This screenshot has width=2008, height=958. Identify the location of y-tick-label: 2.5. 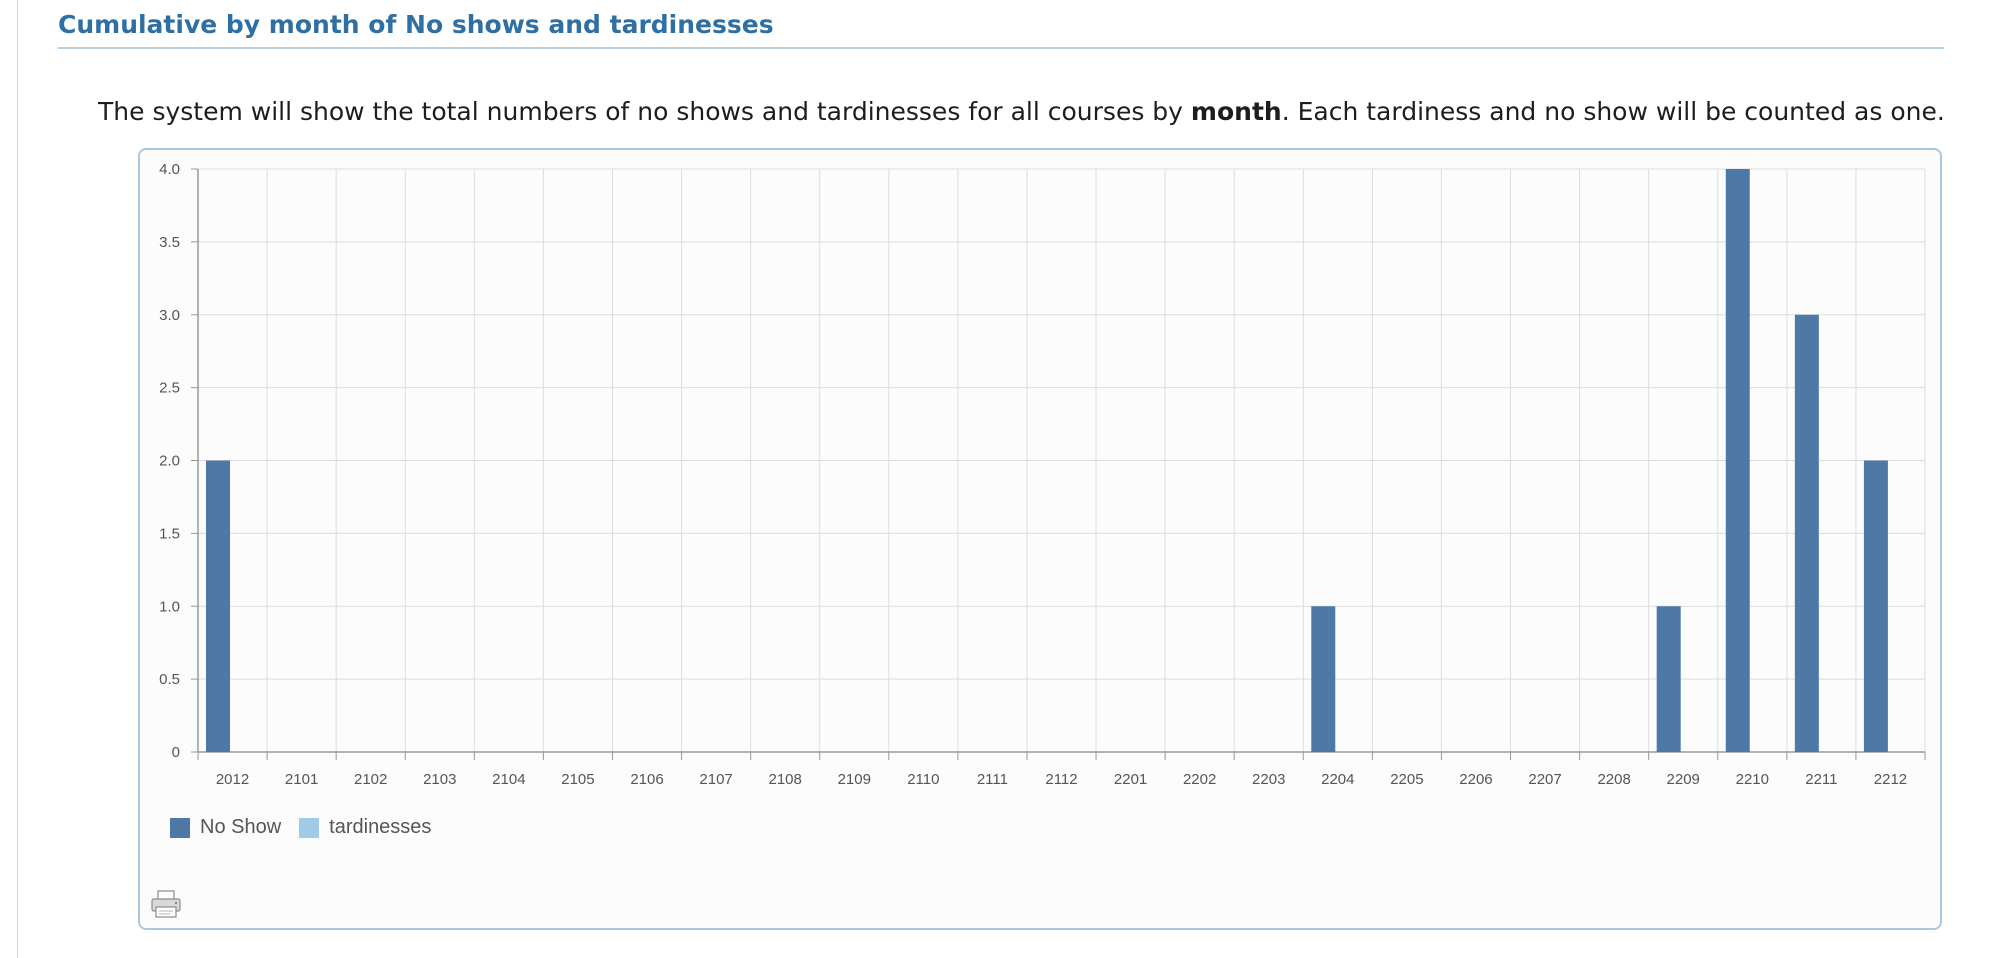
(169, 388).